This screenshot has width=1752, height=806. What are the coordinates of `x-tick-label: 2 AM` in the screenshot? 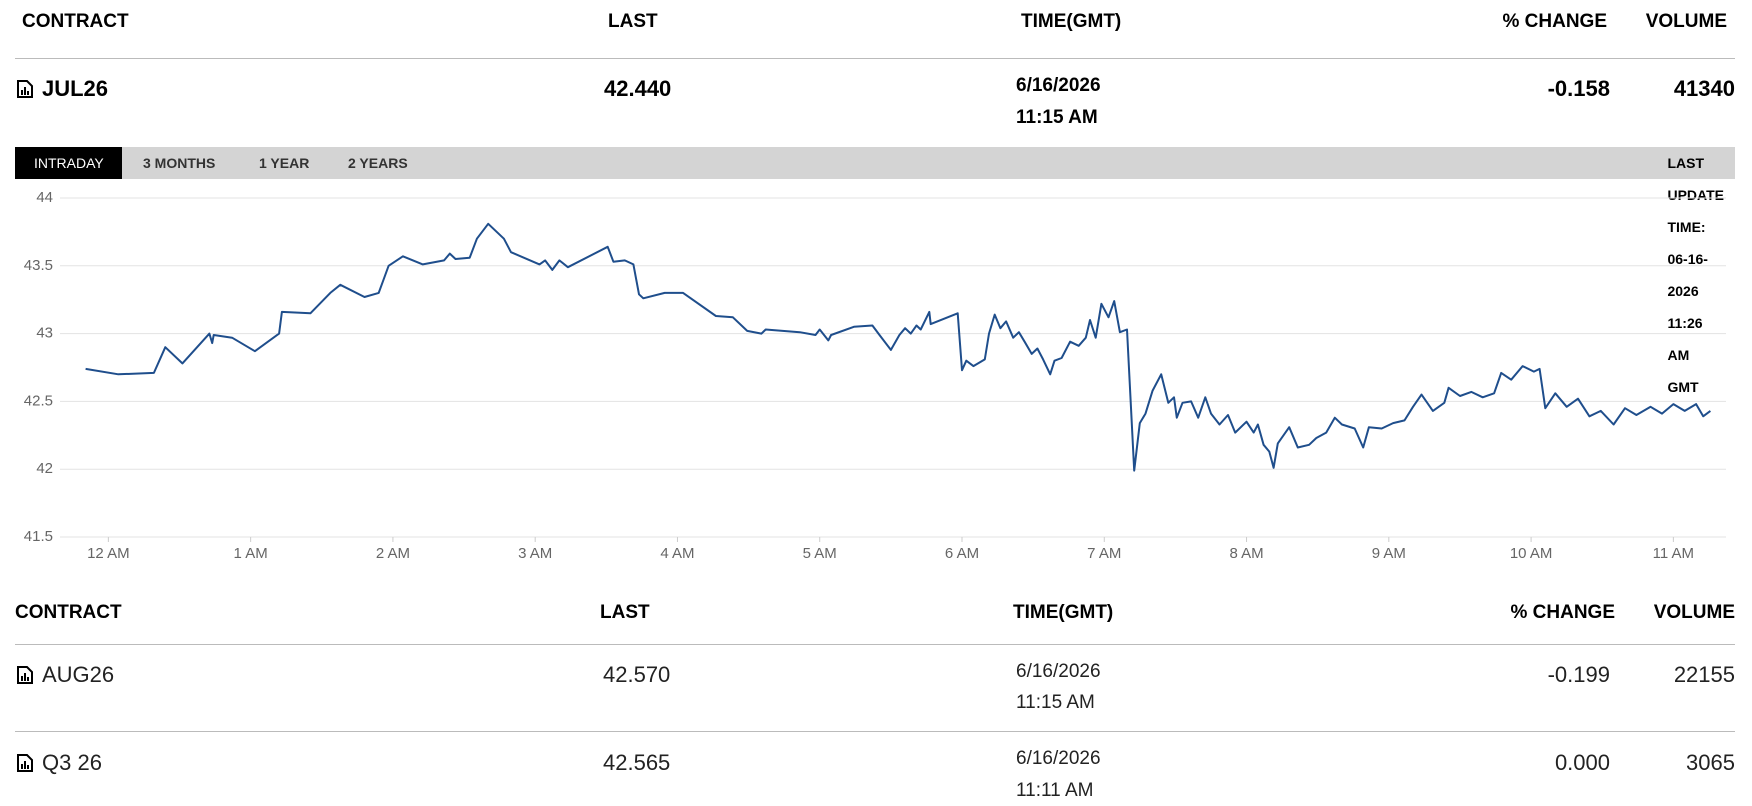 It's located at (393, 553).